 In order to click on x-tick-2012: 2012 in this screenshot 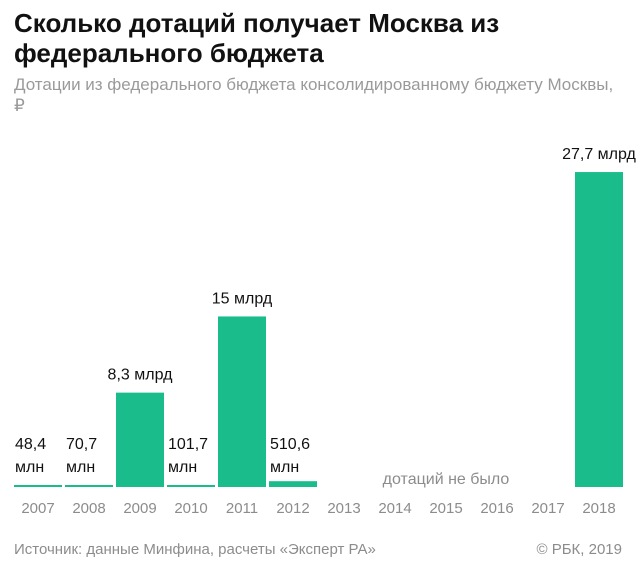, I will do `click(292, 508)`.